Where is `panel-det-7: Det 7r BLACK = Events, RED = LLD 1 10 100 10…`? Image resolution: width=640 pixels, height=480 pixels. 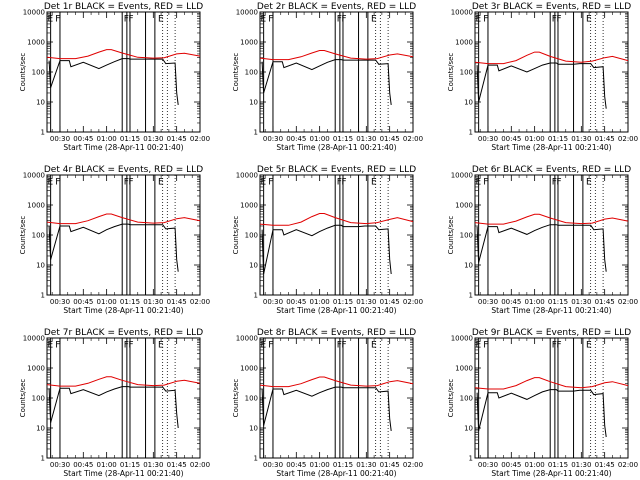 panel-det-7: Det 7r BLACK = Events, RED = LLD 1 10 100 10… is located at coordinates (114, 403).